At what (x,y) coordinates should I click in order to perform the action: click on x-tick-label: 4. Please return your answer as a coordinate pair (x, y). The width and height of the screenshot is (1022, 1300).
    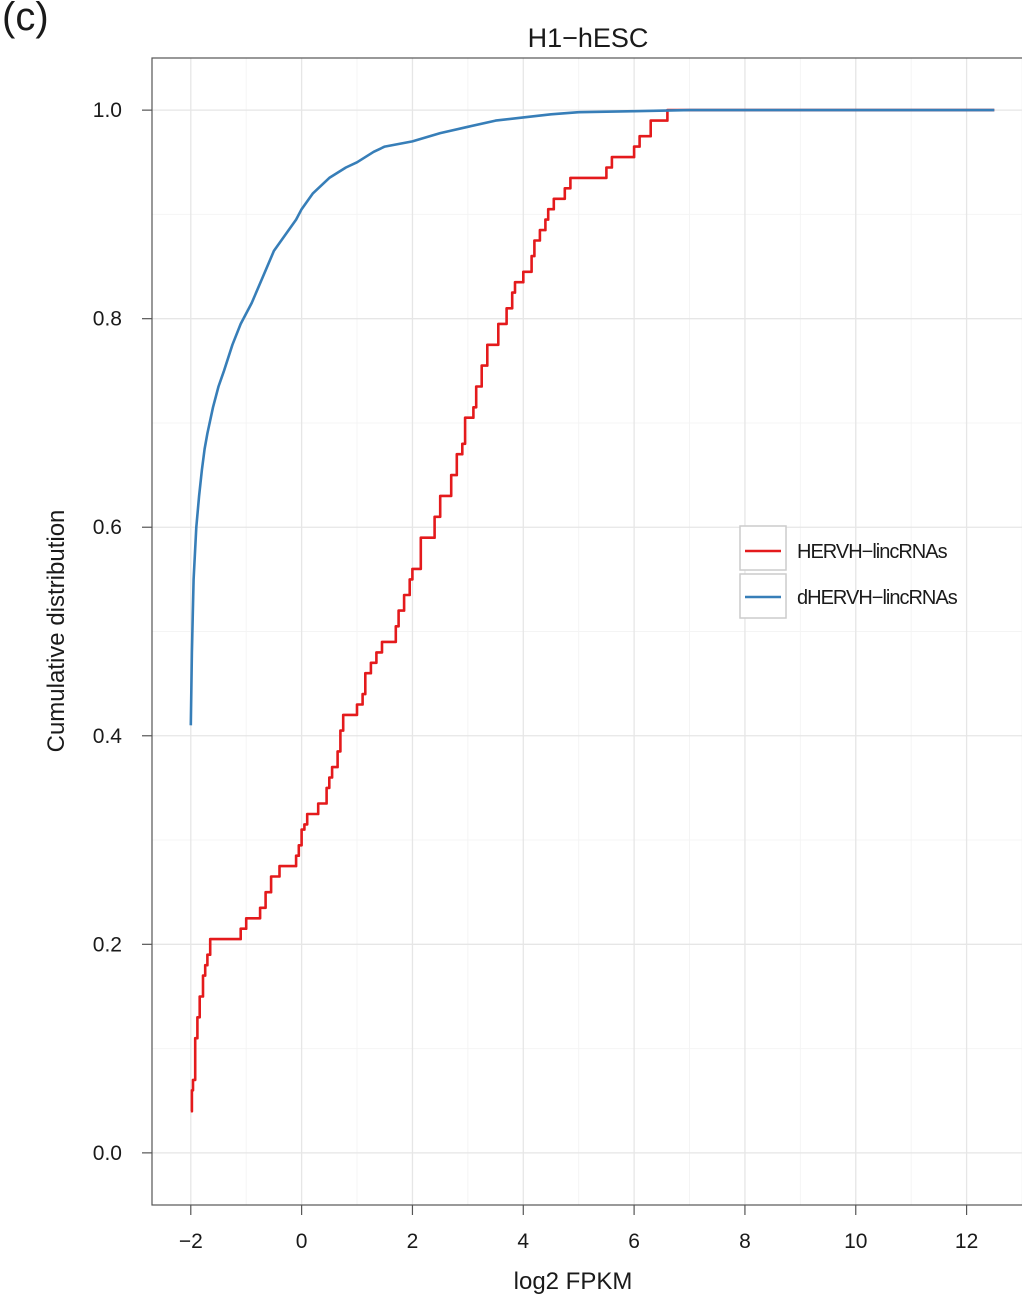
    Looking at the image, I should click on (523, 1241).